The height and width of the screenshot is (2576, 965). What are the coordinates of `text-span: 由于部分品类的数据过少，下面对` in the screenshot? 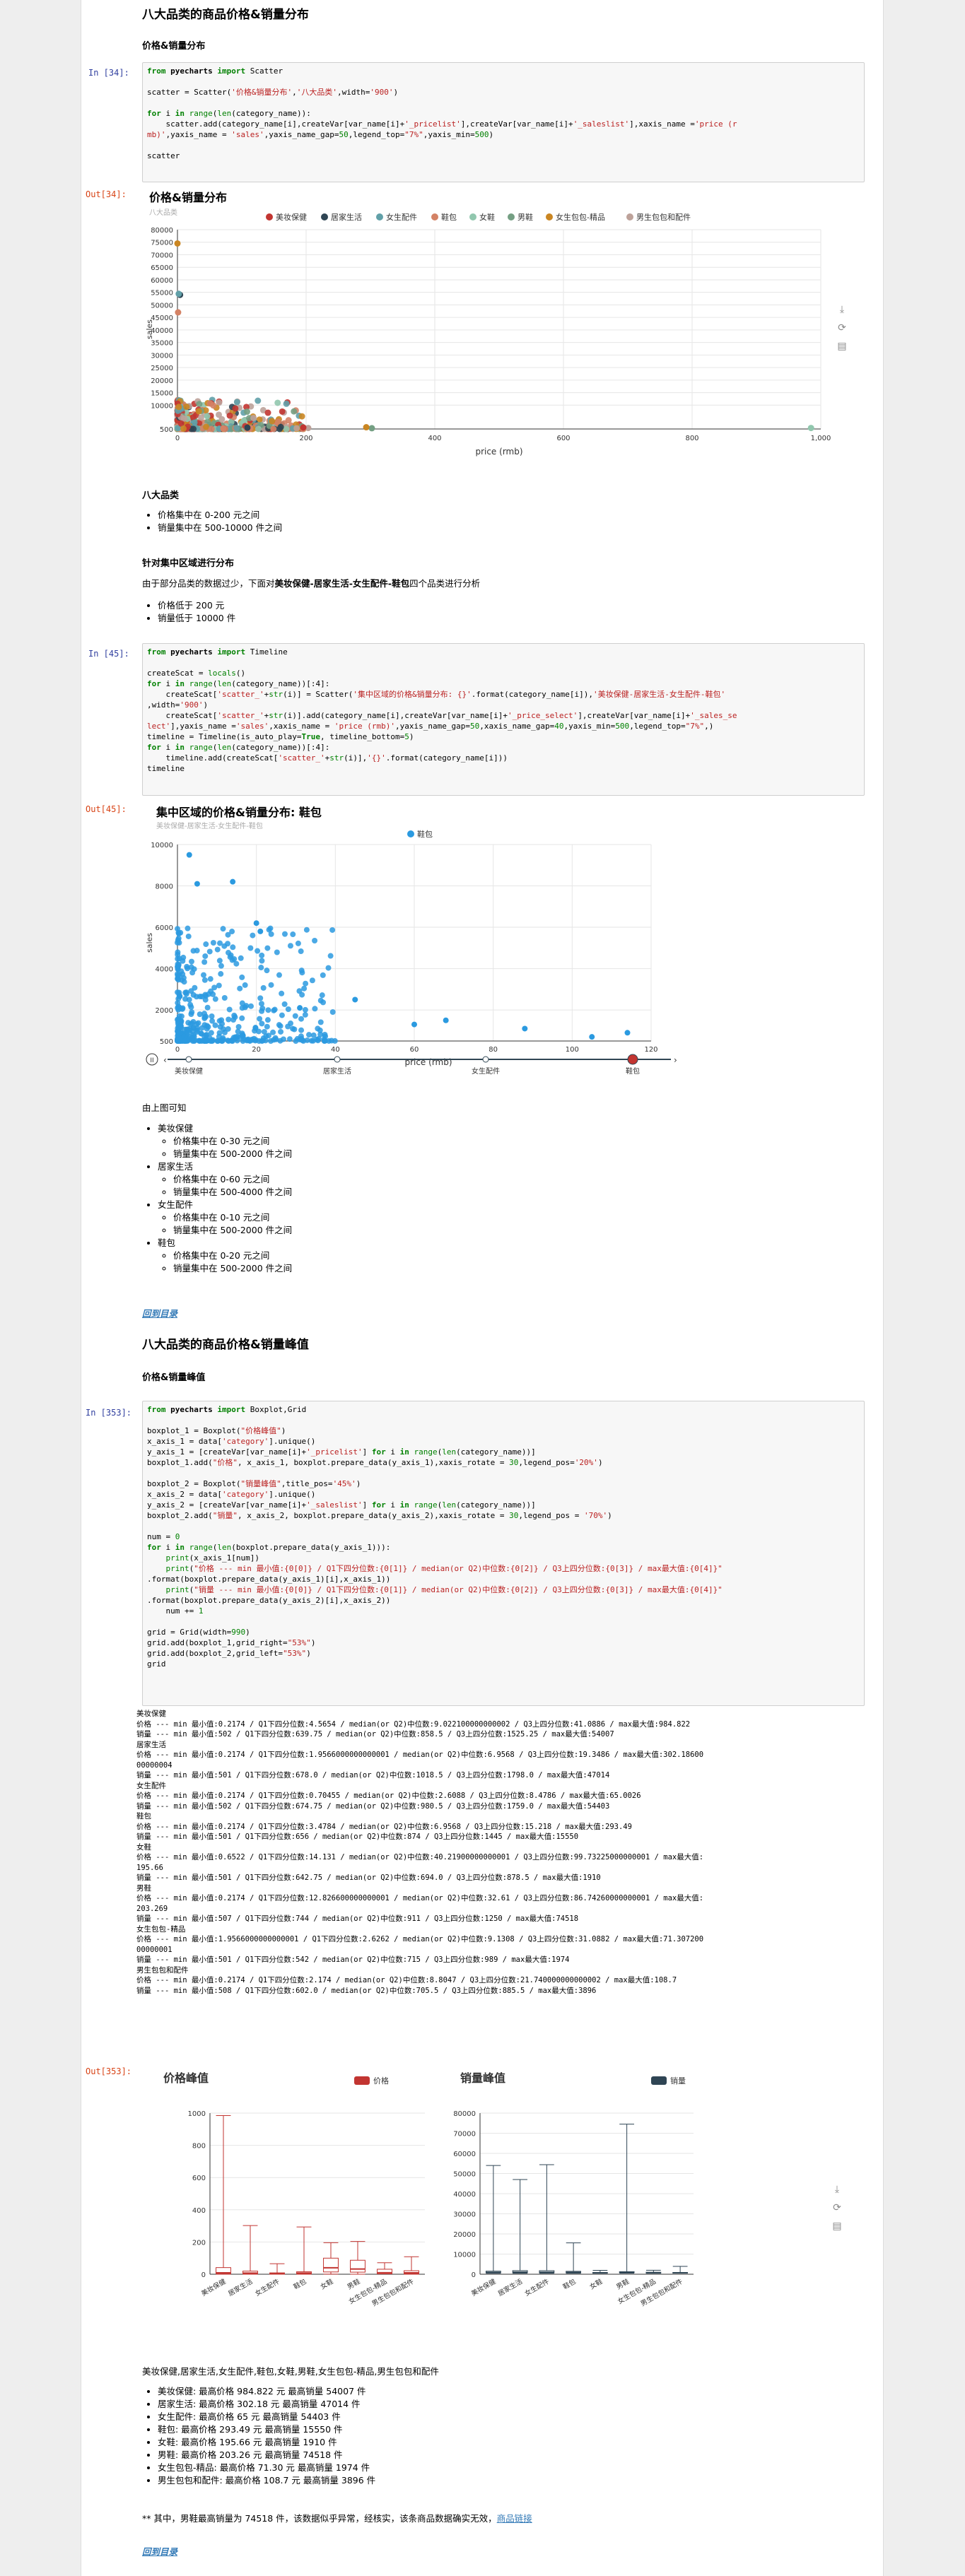 It's located at (208, 583).